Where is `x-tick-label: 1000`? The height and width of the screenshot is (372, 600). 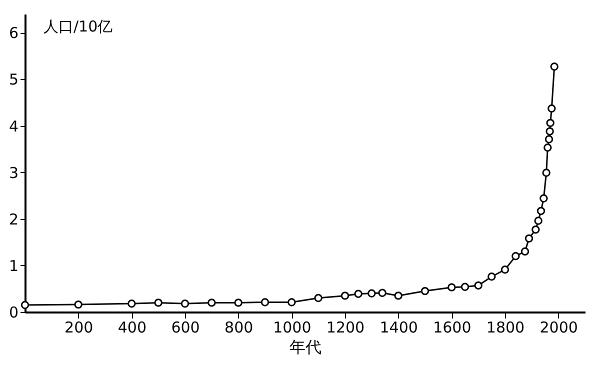
x-tick-label: 1000 is located at coordinates (292, 327).